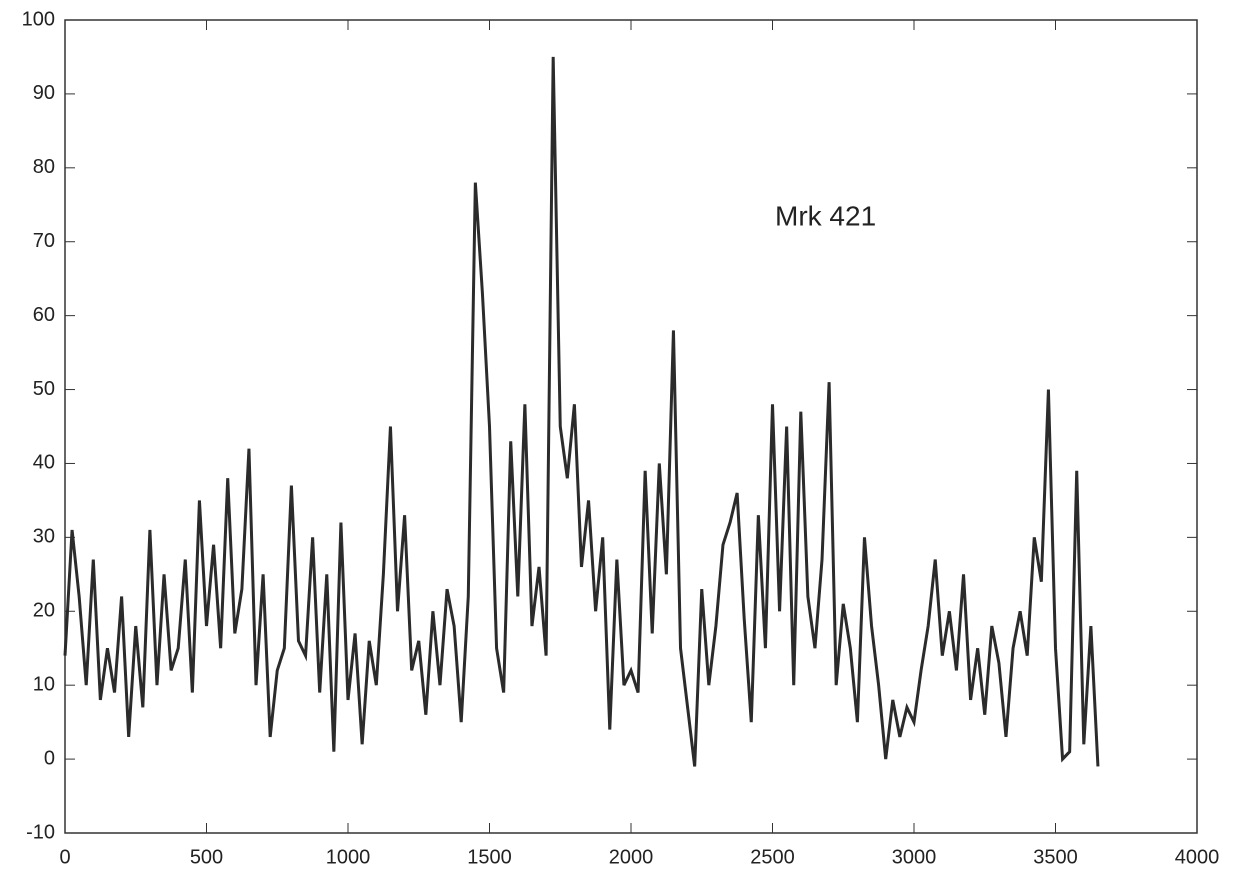 The width and height of the screenshot is (1240, 873). Describe the element at coordinates (44, 463) in the screenshot. I see `y-tick-label: 40` at that location.